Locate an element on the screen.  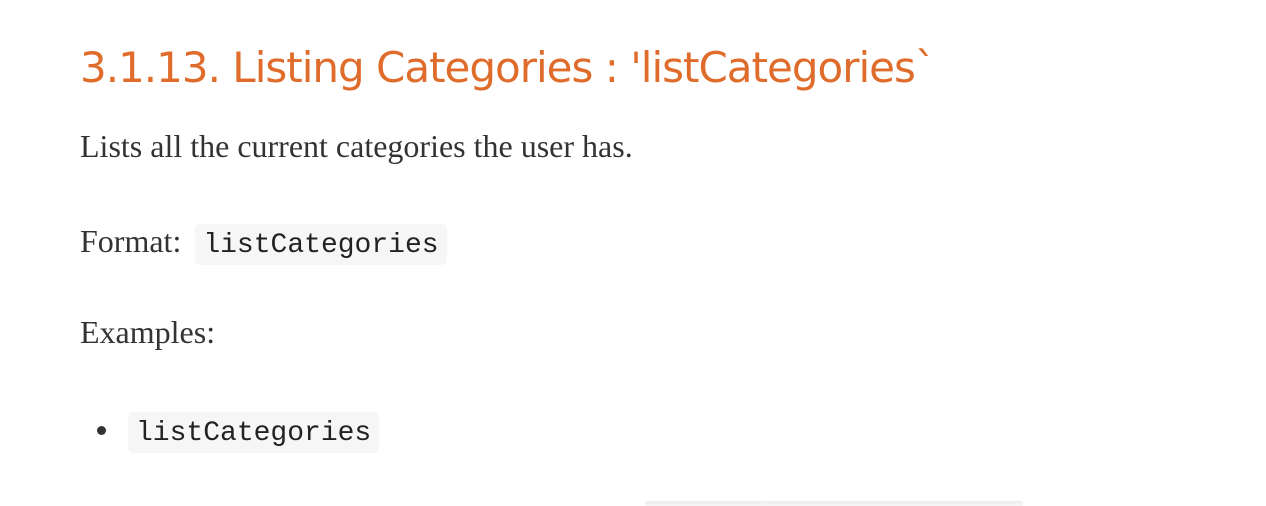
list-item: listCategories is located at coordinates (230, 431).